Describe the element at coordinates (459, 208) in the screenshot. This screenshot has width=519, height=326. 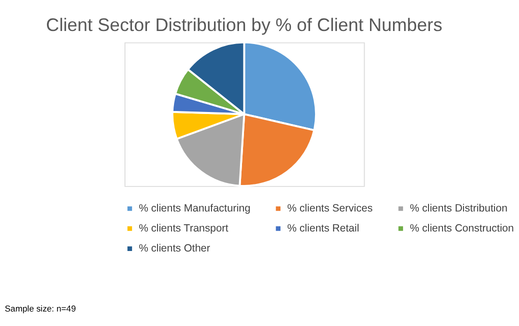
I see `legend-label: % clients Distribution` at that location.